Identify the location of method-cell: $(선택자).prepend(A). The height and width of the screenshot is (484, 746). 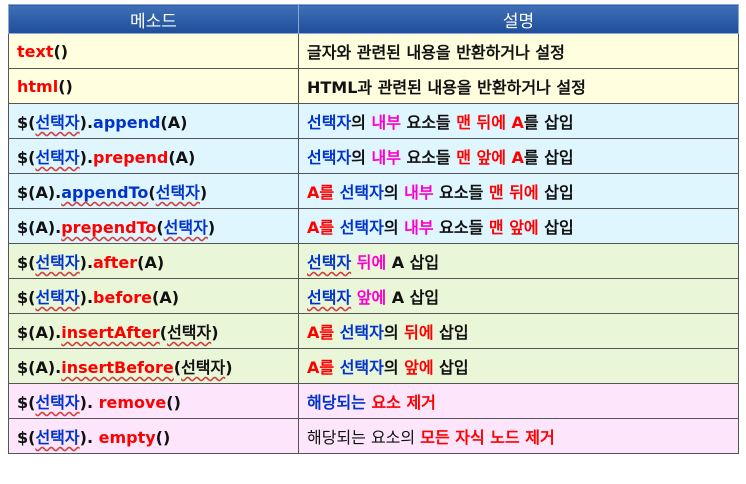
(153, 156).